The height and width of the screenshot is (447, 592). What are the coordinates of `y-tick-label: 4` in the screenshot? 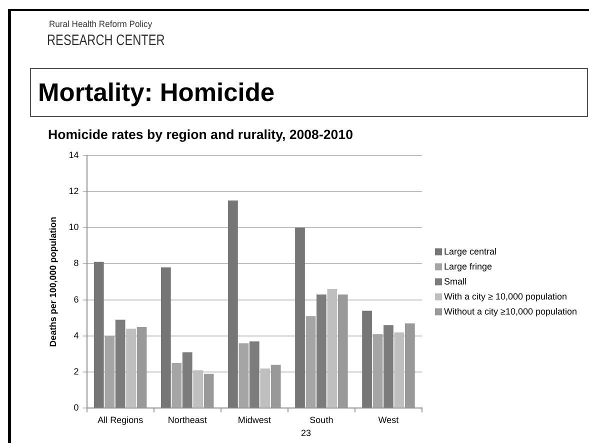 It's located at (76, 335).